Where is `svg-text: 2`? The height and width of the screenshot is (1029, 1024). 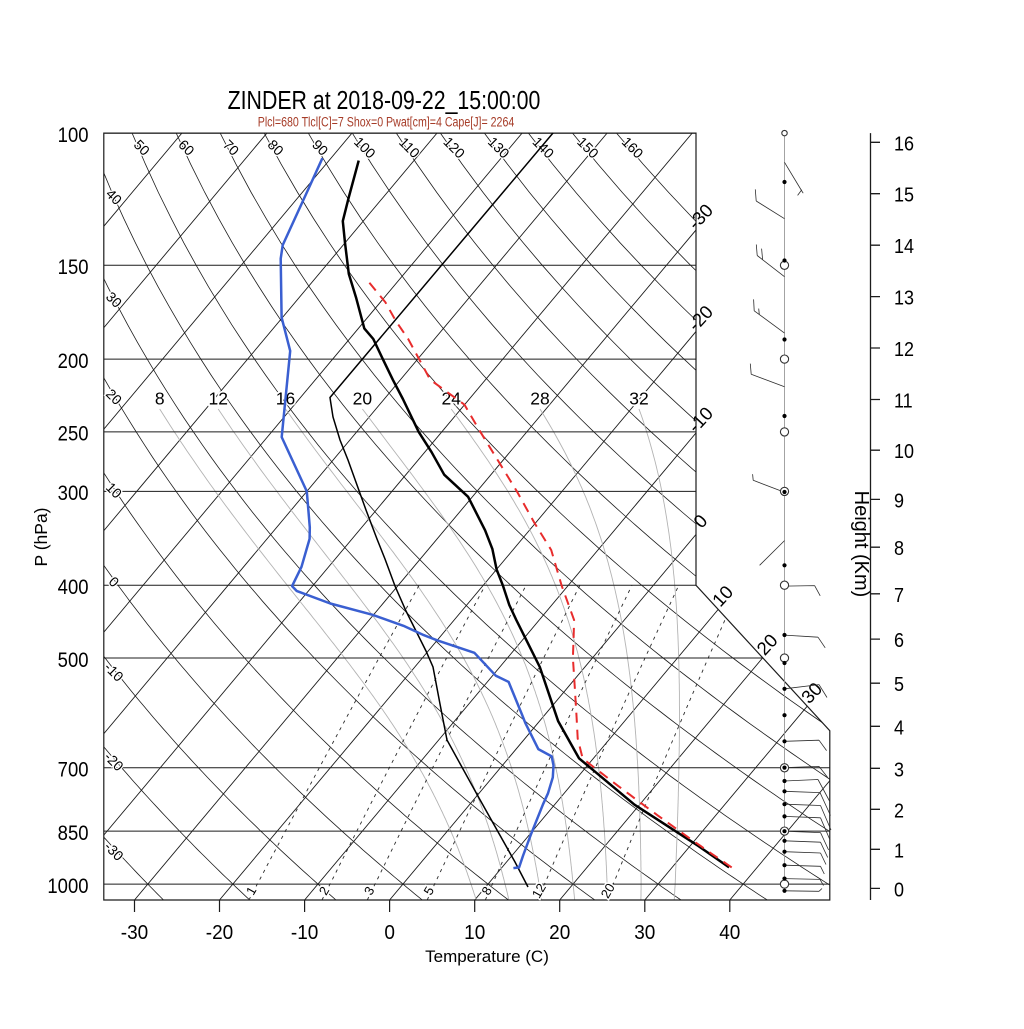 svg-text: 2 is located at coordinates (899, 811).